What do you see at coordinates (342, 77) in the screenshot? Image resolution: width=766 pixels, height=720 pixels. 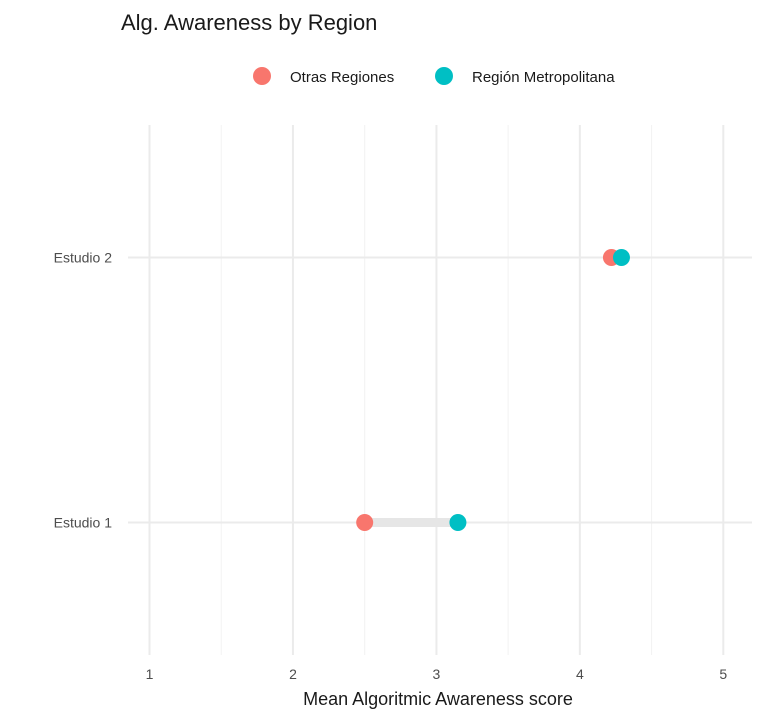 I see `legend-label-otras-regiones: Otras Regiones` at bounding box center [342, 77].